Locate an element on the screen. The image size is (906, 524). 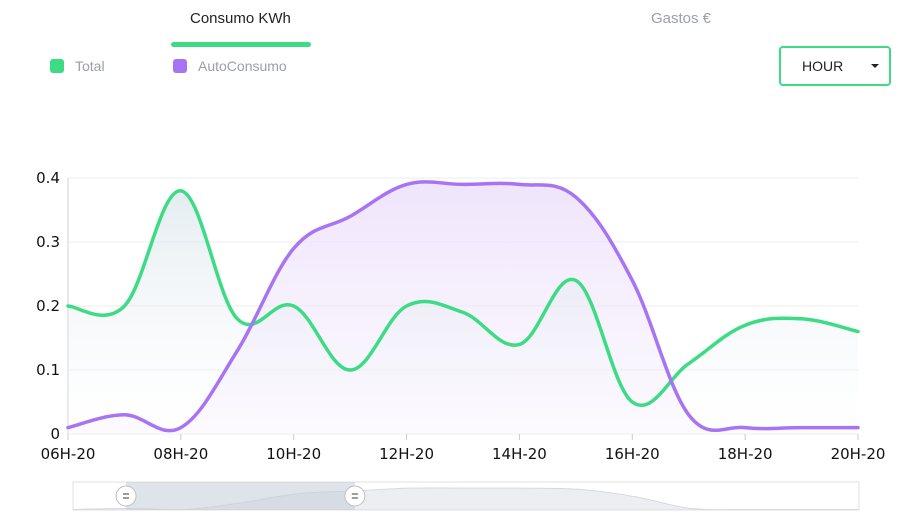
x-tick-label: 14H-20 is located at coordinates (519, 454).